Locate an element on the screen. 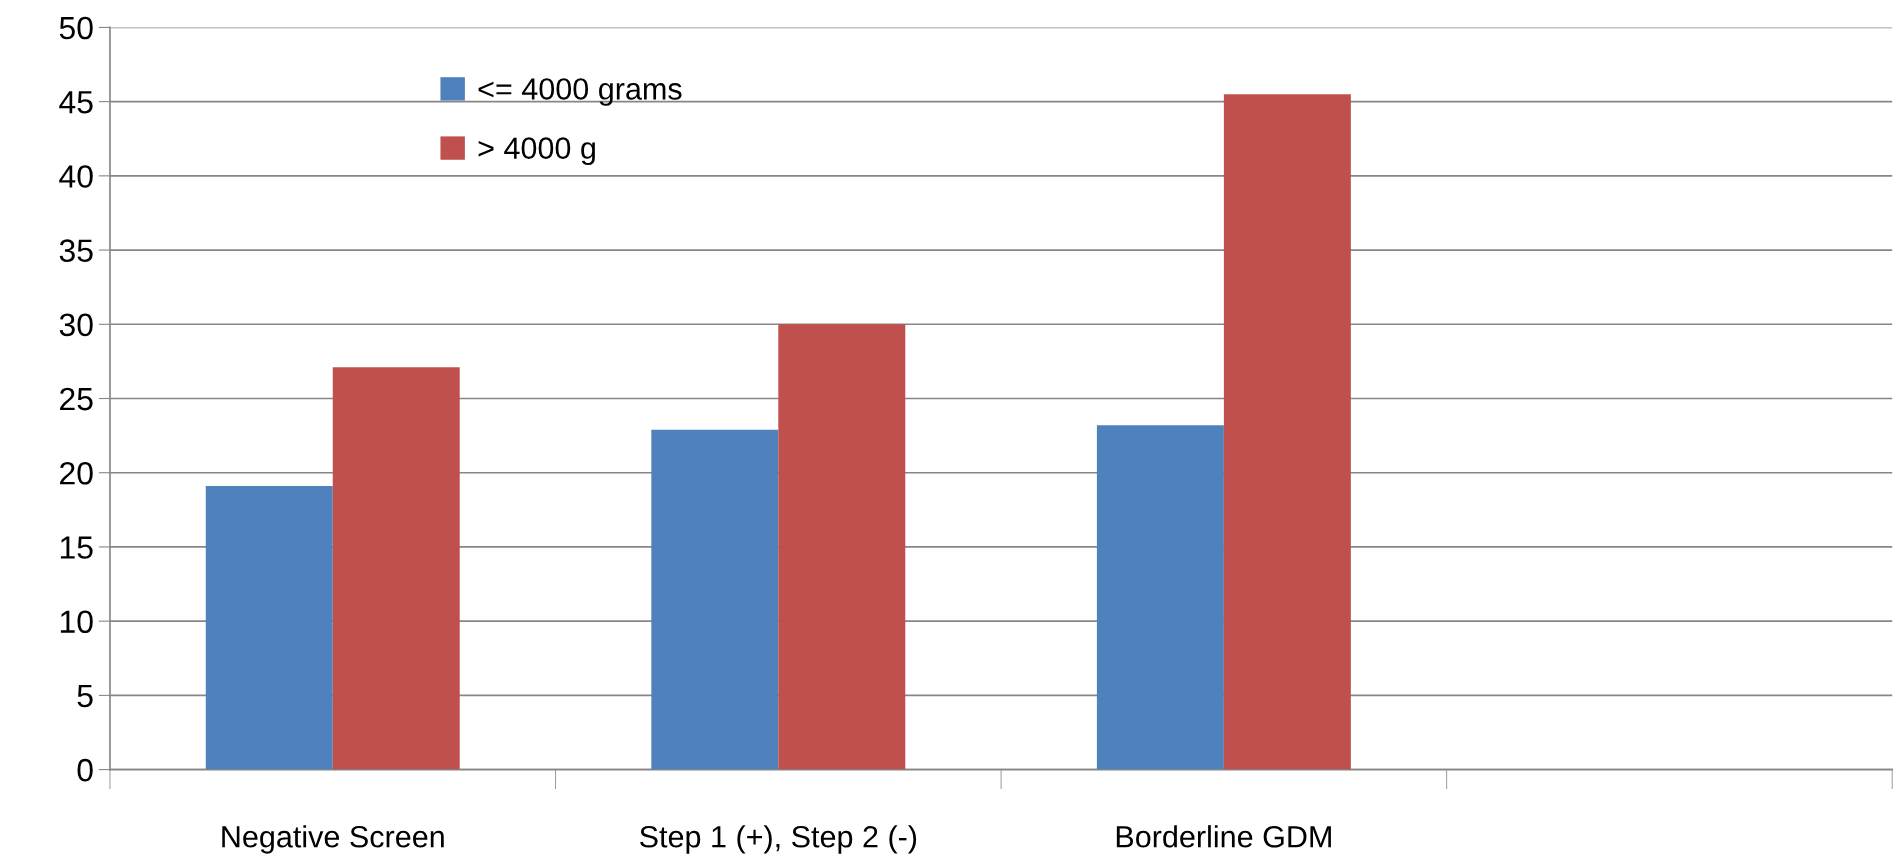 The image size is (1896, 857). y-tick-label: 25 is located at coordinates (76, 399).